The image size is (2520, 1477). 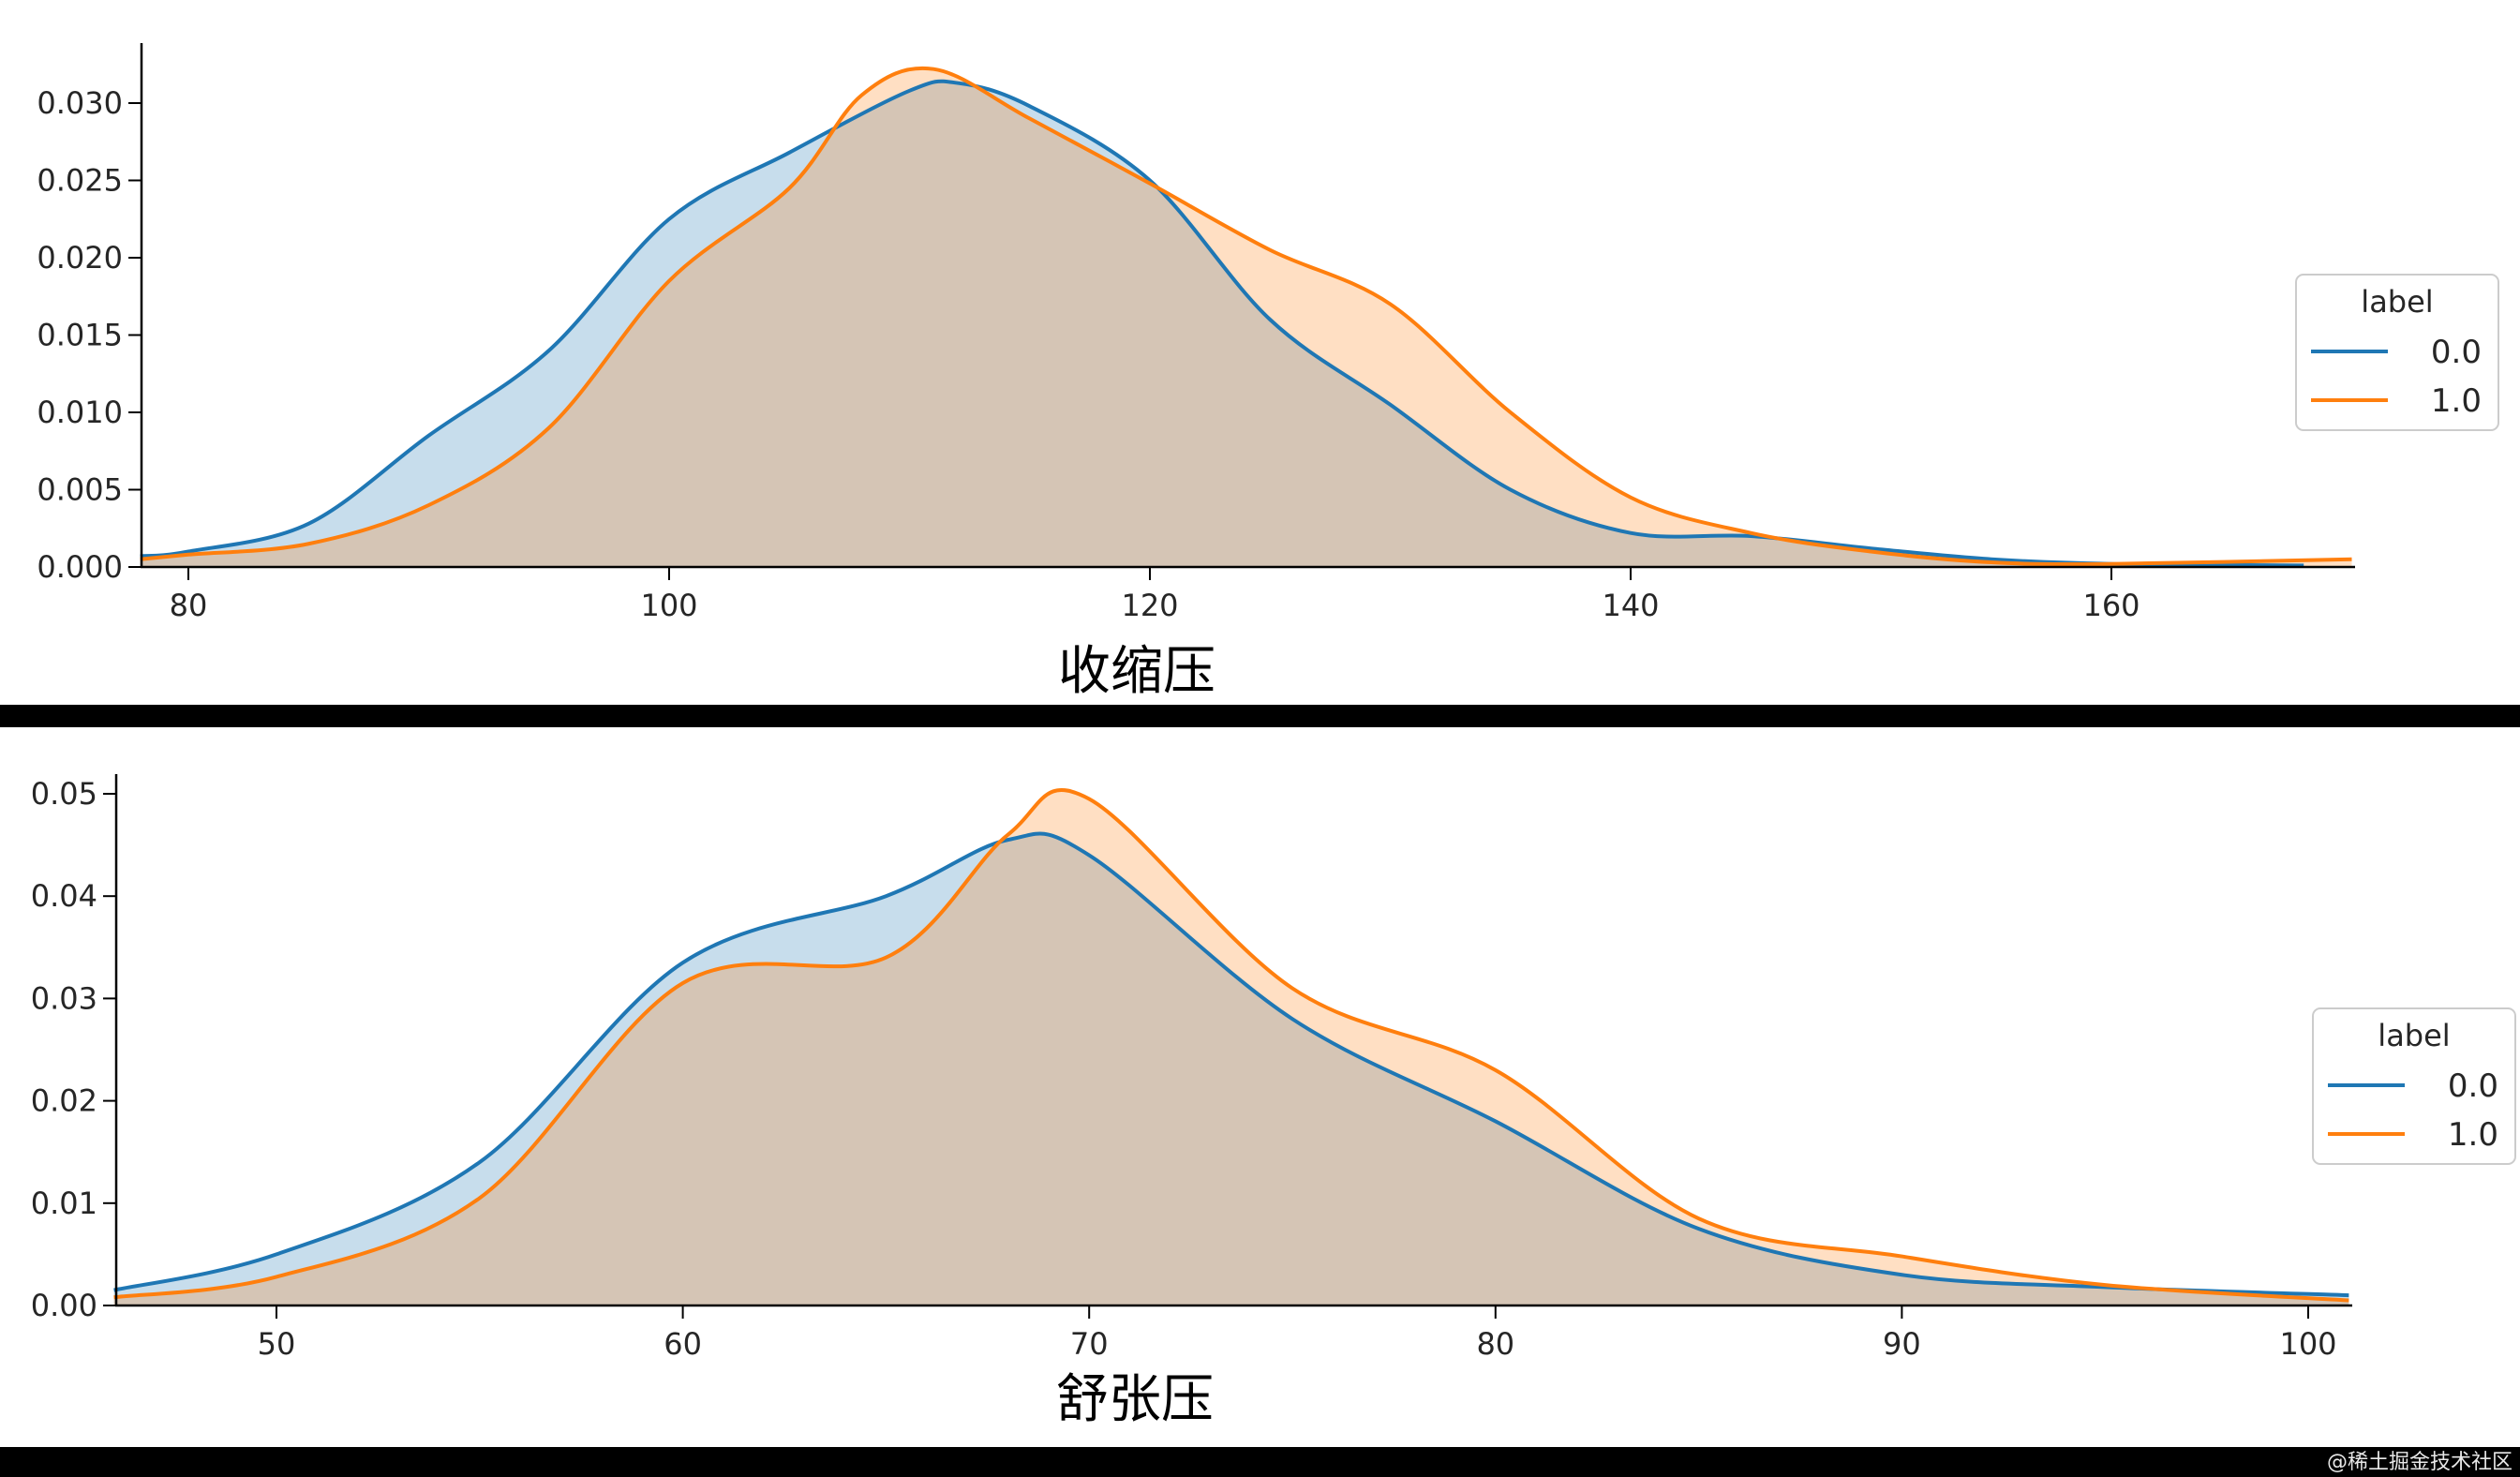 What do you see at coordinates (1630, 605) in the screenshot?
I see `x-tick-label: 140` at bounding box center [1630, 605].